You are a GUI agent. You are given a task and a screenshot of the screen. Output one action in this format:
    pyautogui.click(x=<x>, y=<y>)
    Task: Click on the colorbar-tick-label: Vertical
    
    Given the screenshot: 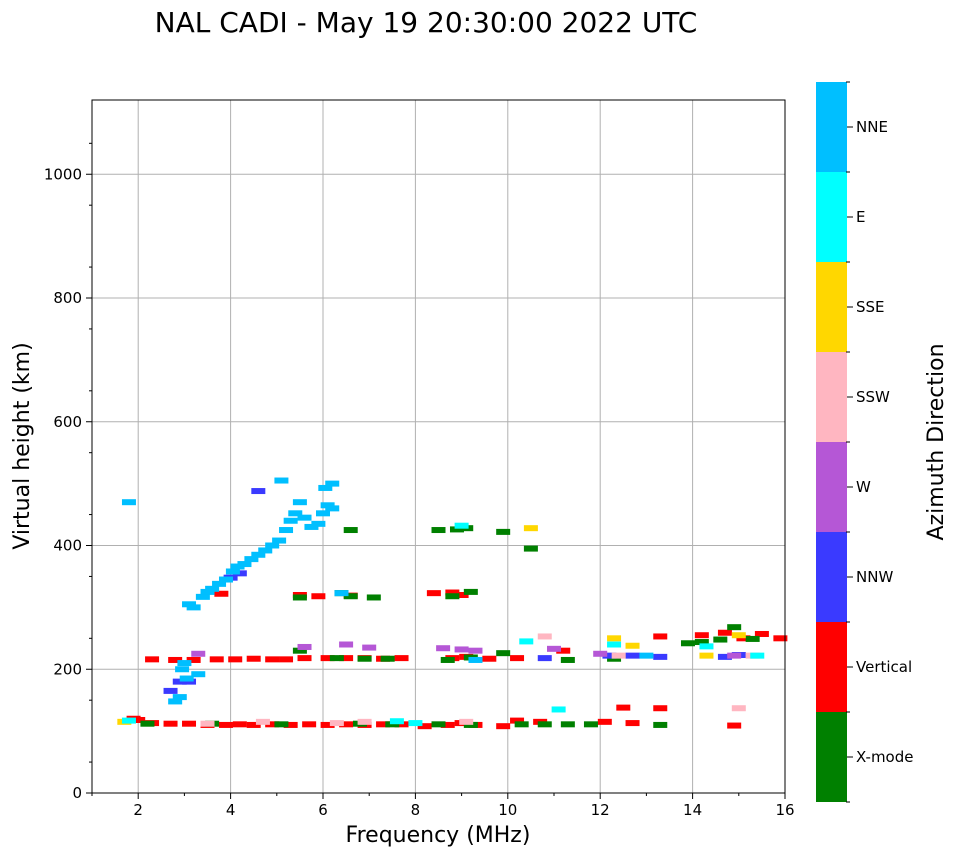 What is the action you would take?
    pyautogui.click(x=884, y=667)
    